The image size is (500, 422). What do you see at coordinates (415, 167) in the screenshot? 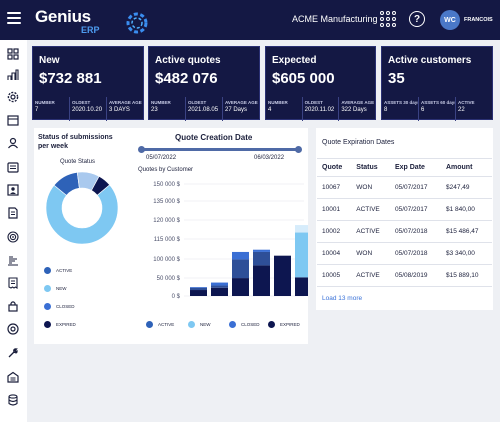
I see `column-header: Exp Date` at bounding box center [415, 167].